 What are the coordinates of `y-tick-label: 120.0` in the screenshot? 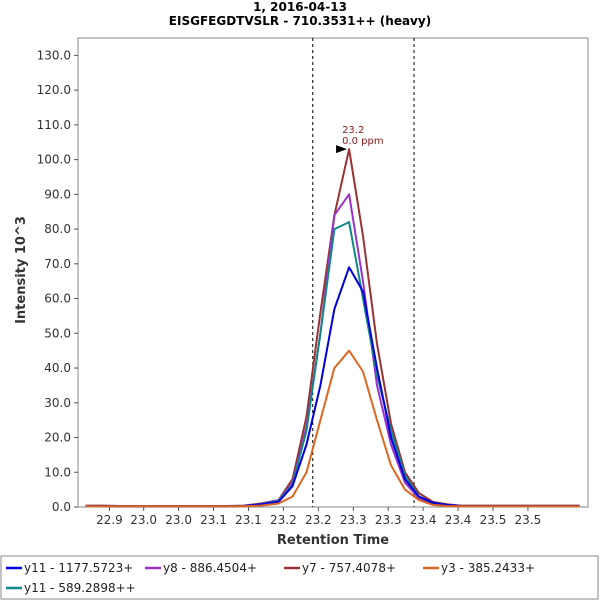 It's located at (54, 90).